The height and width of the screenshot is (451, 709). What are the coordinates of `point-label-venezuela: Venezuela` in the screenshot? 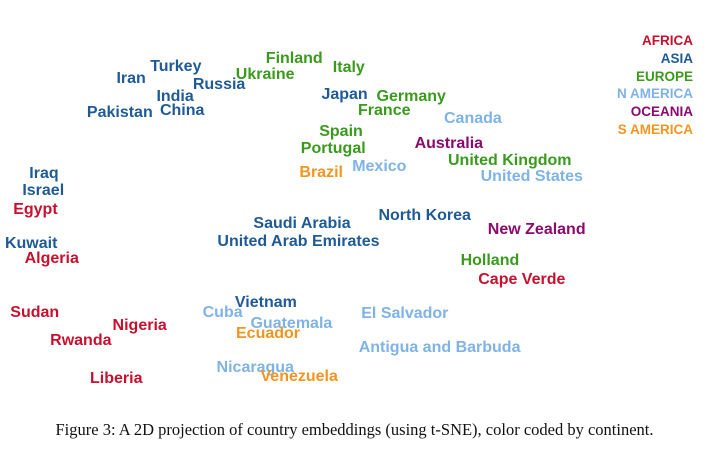 It's located at (299, 377).